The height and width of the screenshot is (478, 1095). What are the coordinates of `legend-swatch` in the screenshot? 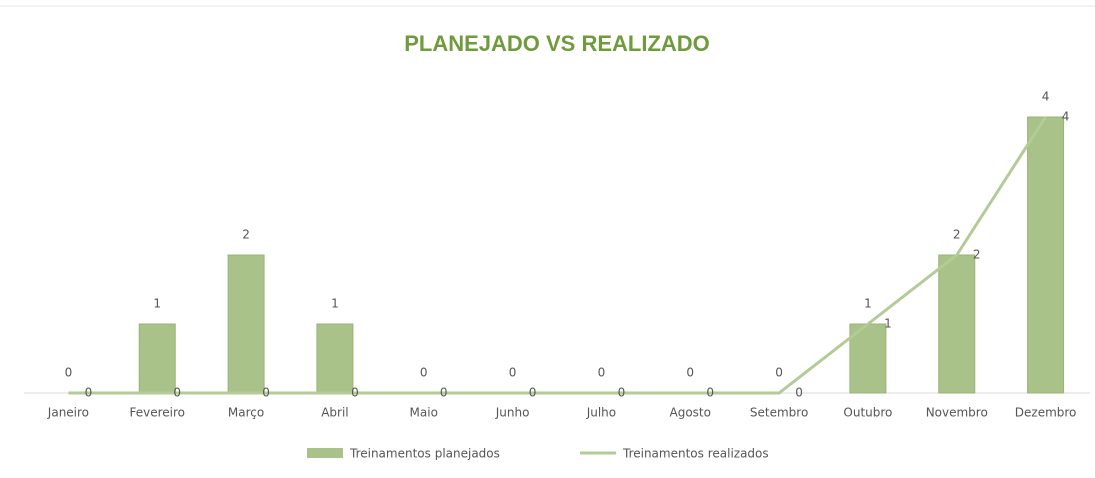 It's located at (325, 453).